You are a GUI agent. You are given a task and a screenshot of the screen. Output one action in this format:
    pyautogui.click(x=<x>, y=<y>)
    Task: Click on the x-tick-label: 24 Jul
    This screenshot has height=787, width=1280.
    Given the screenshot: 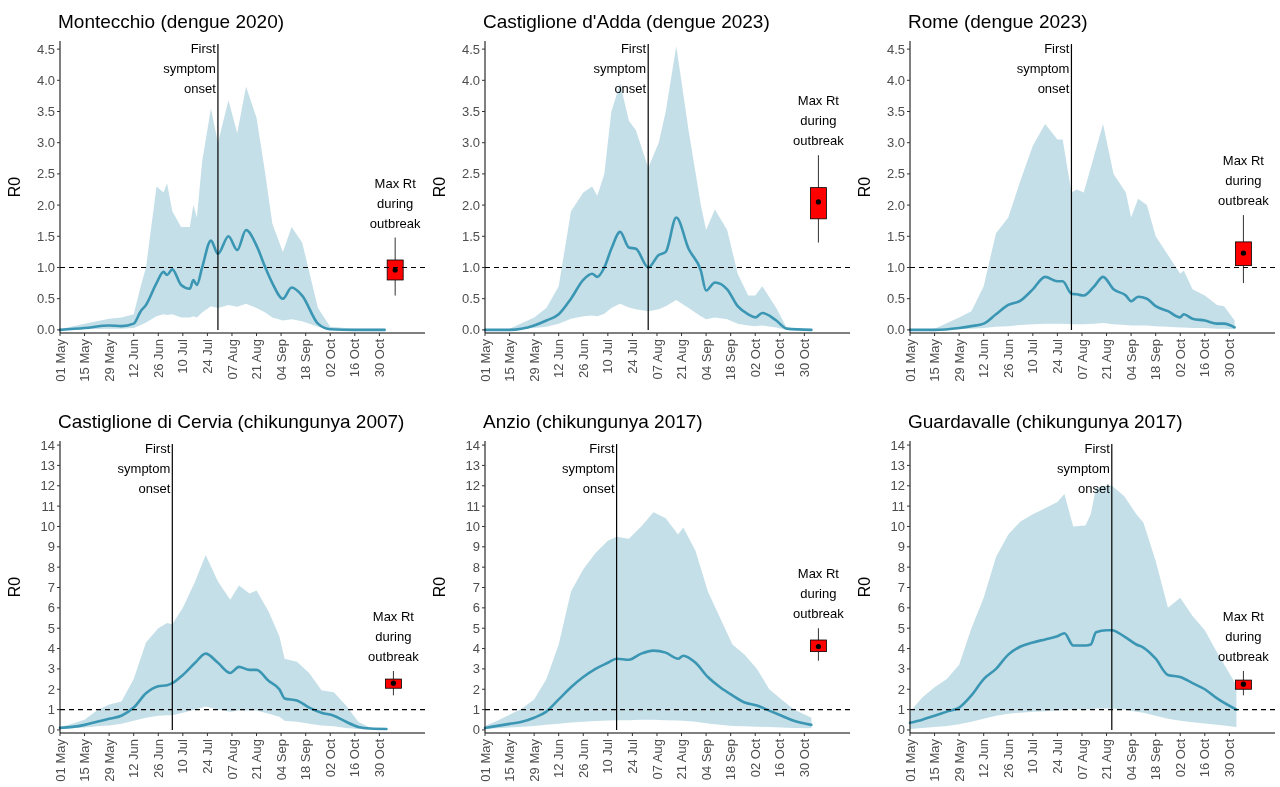 What is the action you would take?
    pyautogui.click(x=632, y=756)
    